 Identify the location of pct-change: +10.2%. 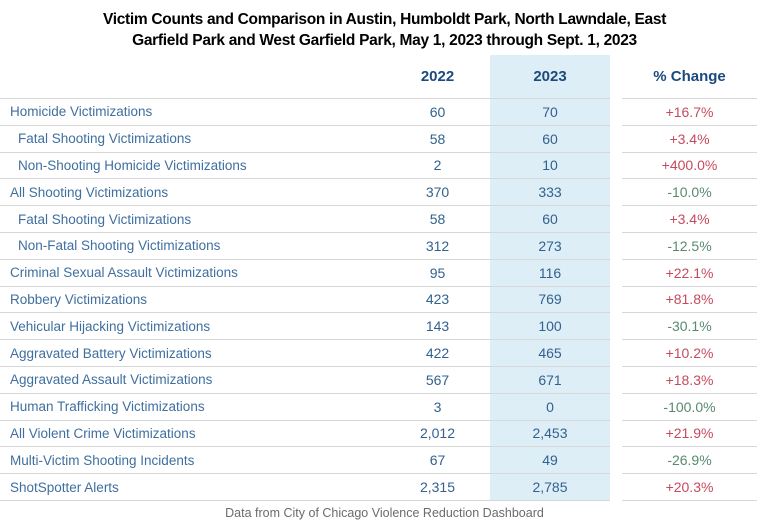
(689, 353).